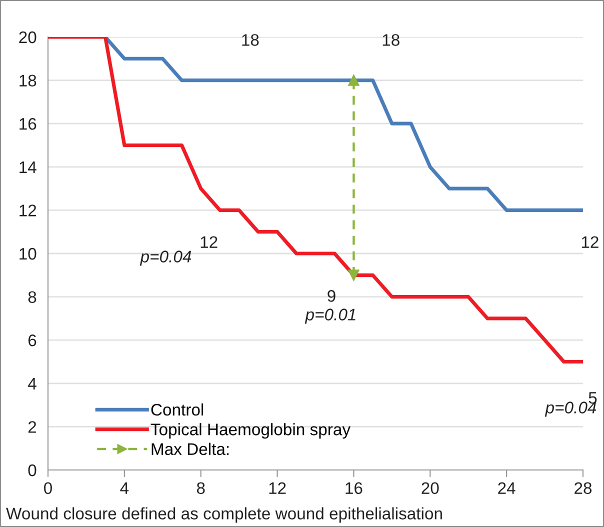 The height and width of the screenshot is (527, 604). Describe the element at coordinates (332, 296) in the screenshot. I see `annotation: 9` at that location.